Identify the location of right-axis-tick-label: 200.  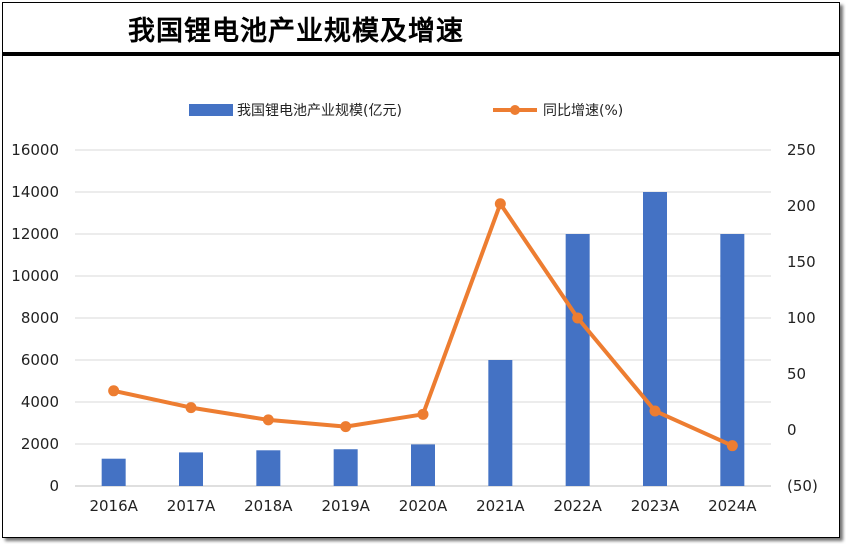
(801, 206).